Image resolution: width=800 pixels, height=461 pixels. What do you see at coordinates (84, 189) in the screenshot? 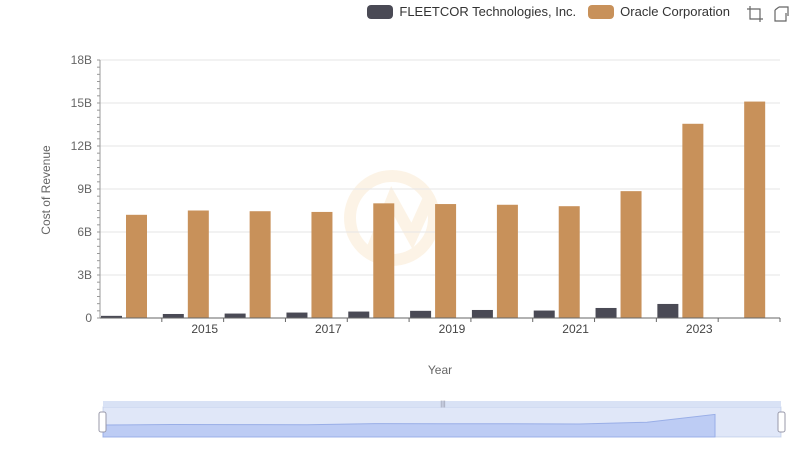
I see `y-tick-label: 9B` at bounding box center [84, 189].